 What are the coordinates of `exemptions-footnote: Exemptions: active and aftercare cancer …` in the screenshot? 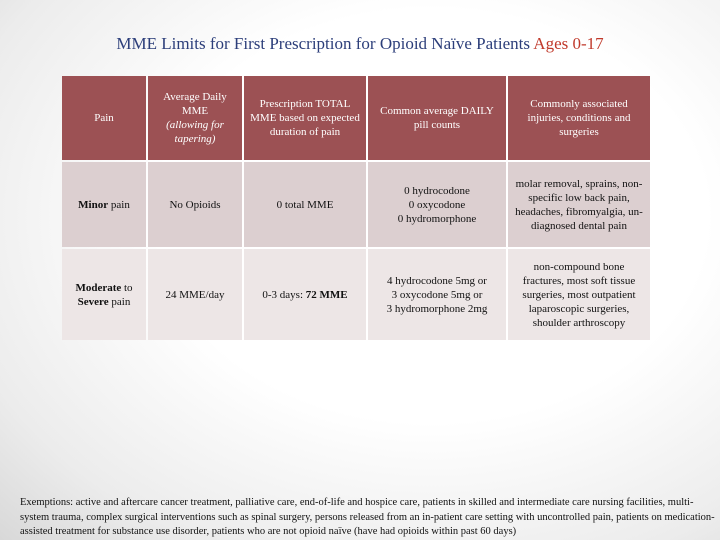 It's located at (367, 517).